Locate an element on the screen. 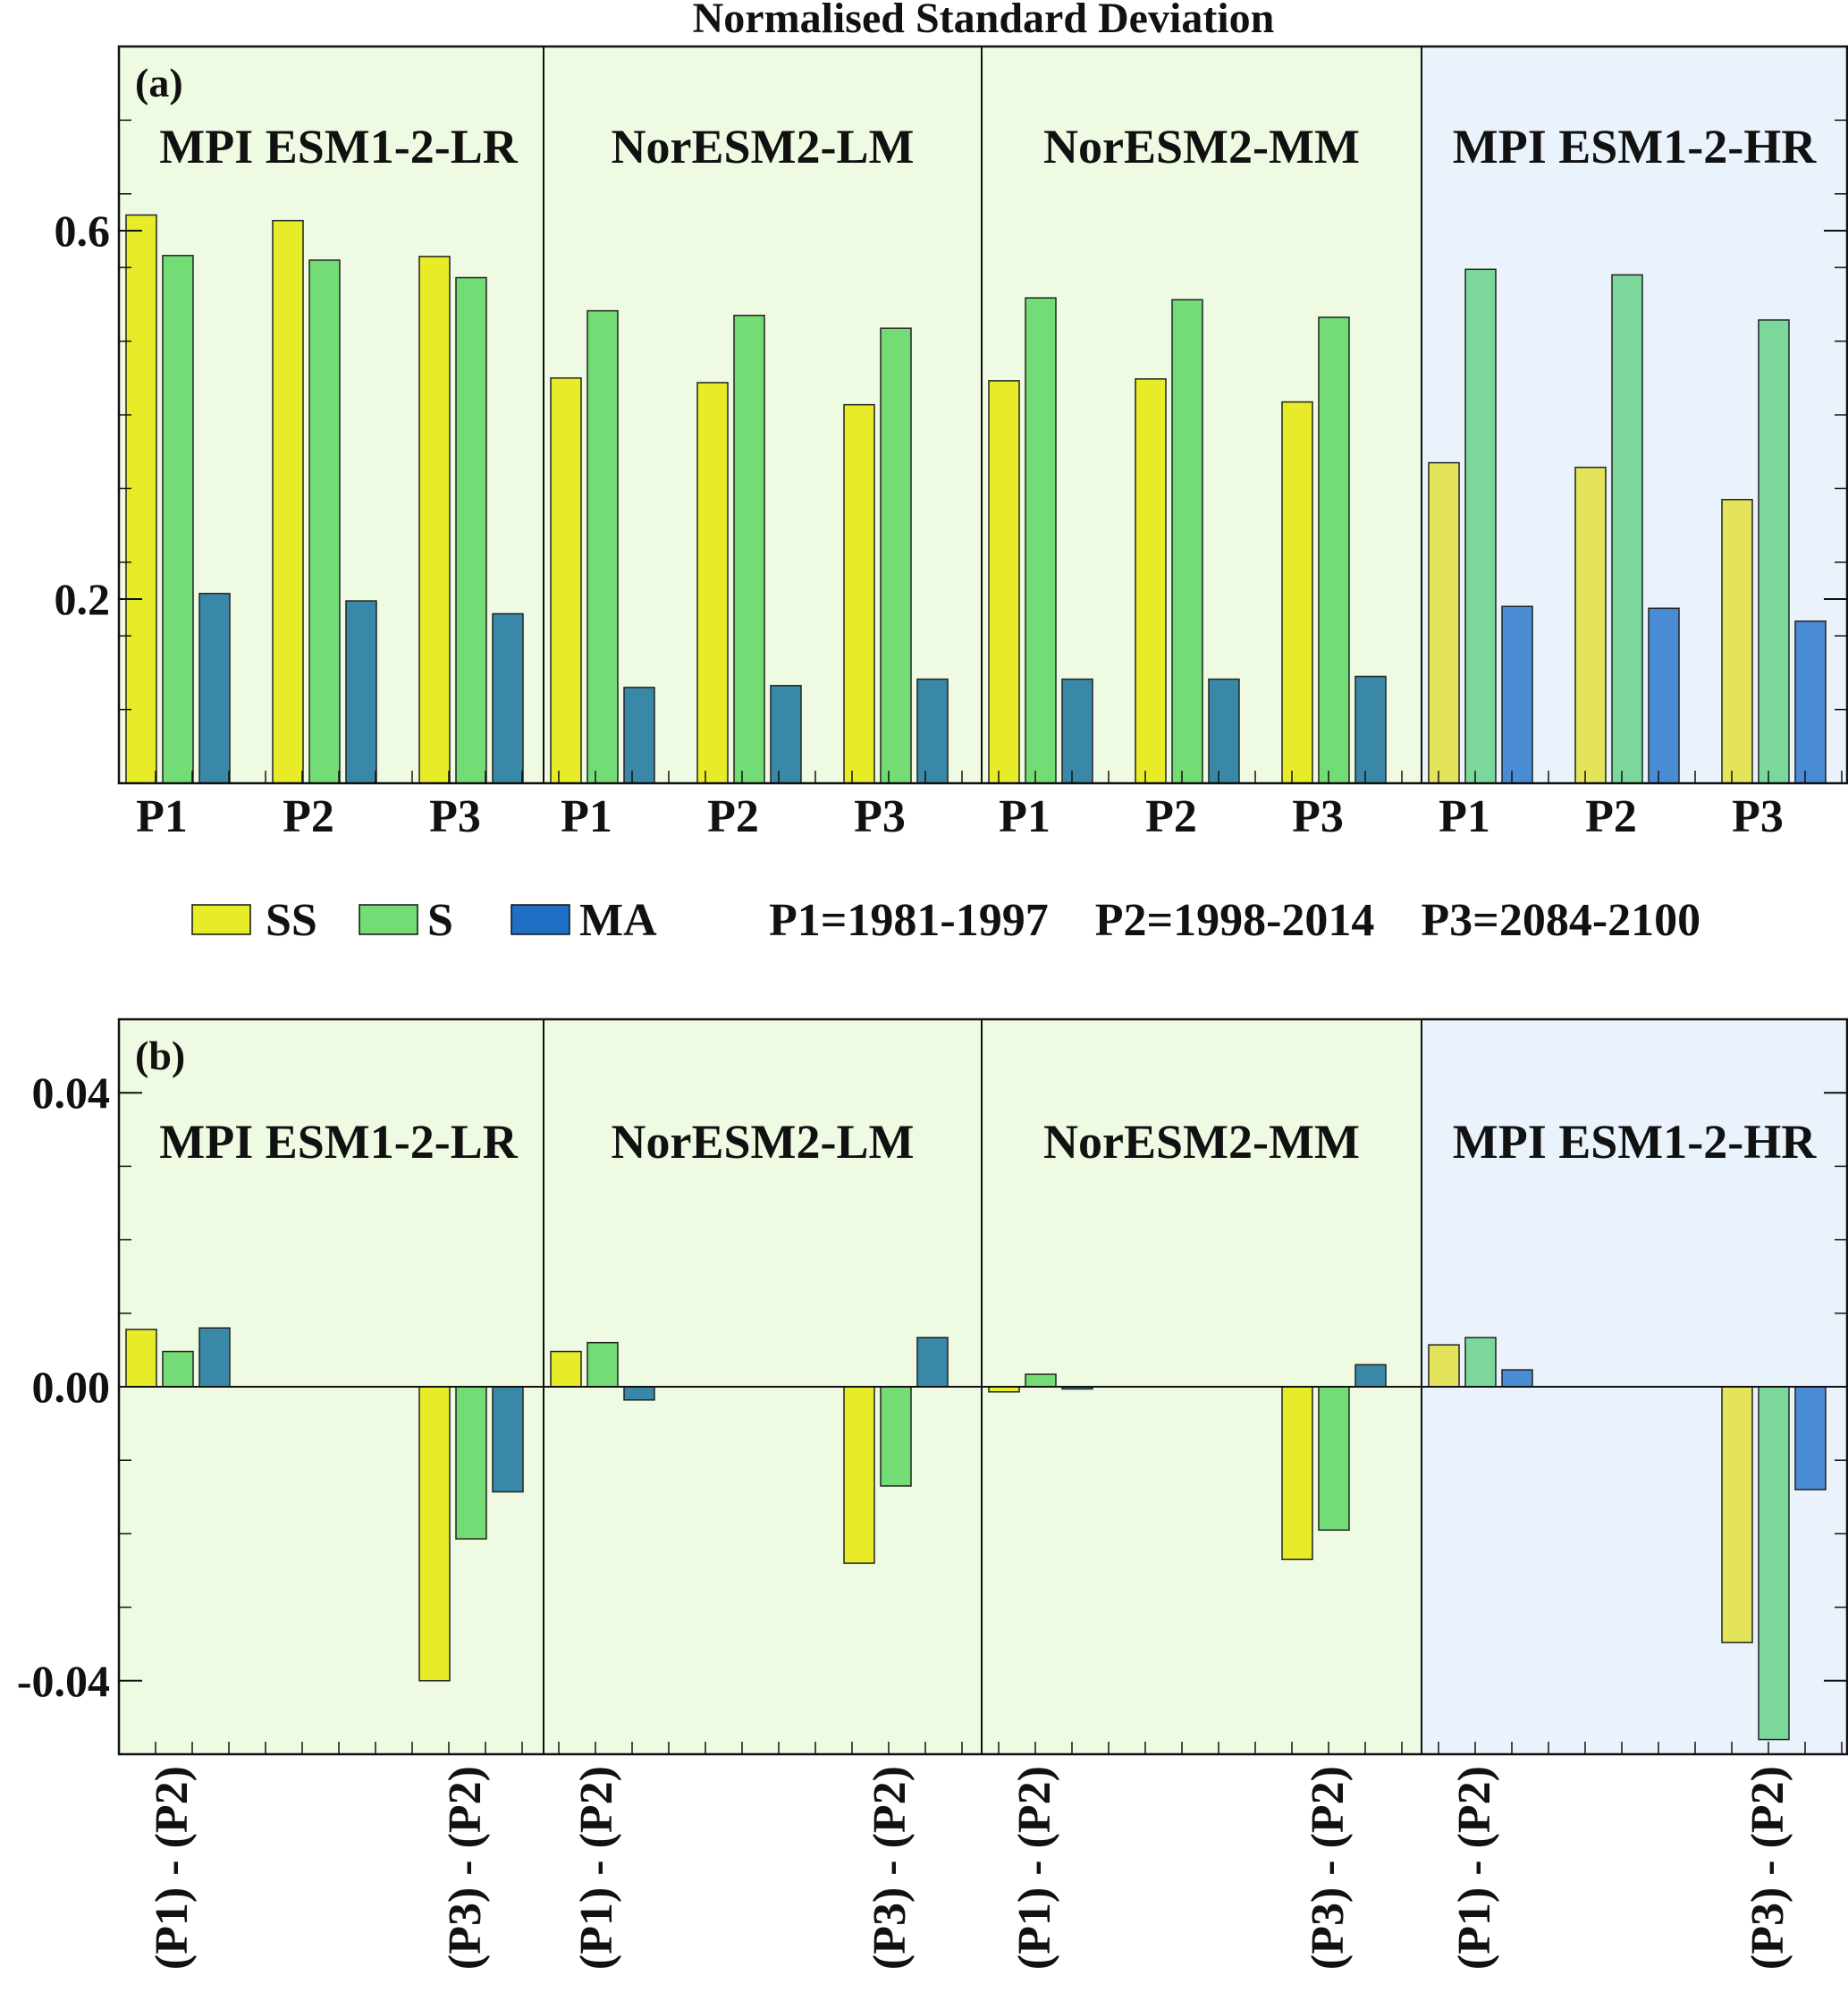  y-tick-label: 0.04 is located at coordinates (71, 1093).